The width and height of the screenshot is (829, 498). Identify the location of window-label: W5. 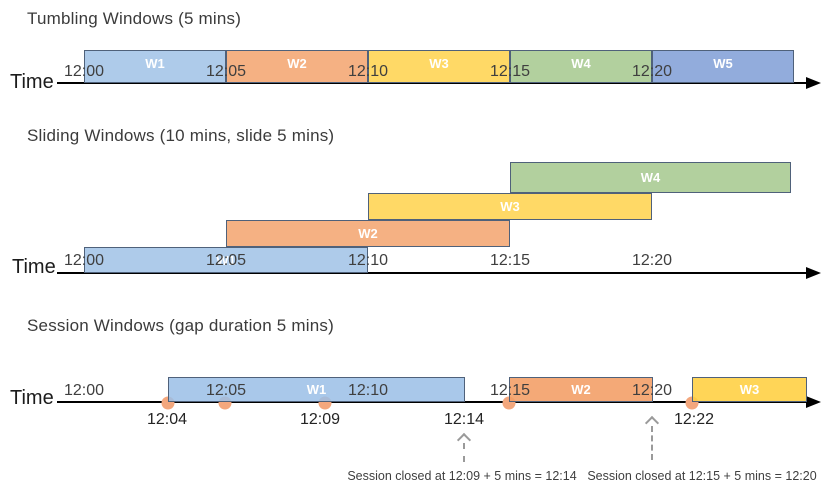
(723, 63).